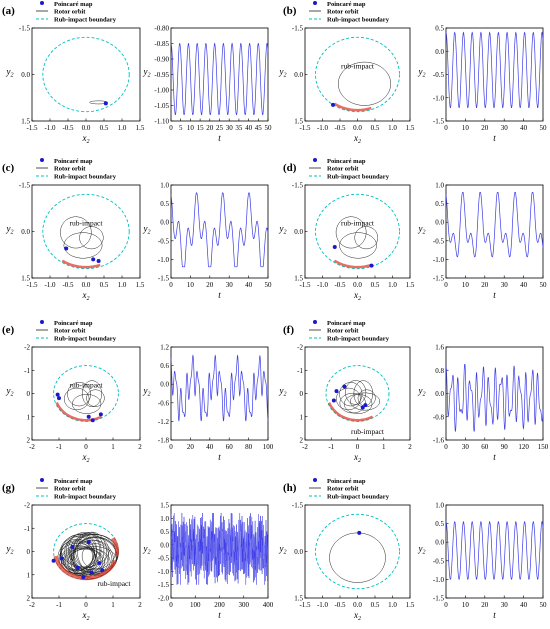  What do you see at coordinates (86, 616) in the screenshot?
I see `panel-g-orbit-xlabel: x2` at bounding box center [86, 616].